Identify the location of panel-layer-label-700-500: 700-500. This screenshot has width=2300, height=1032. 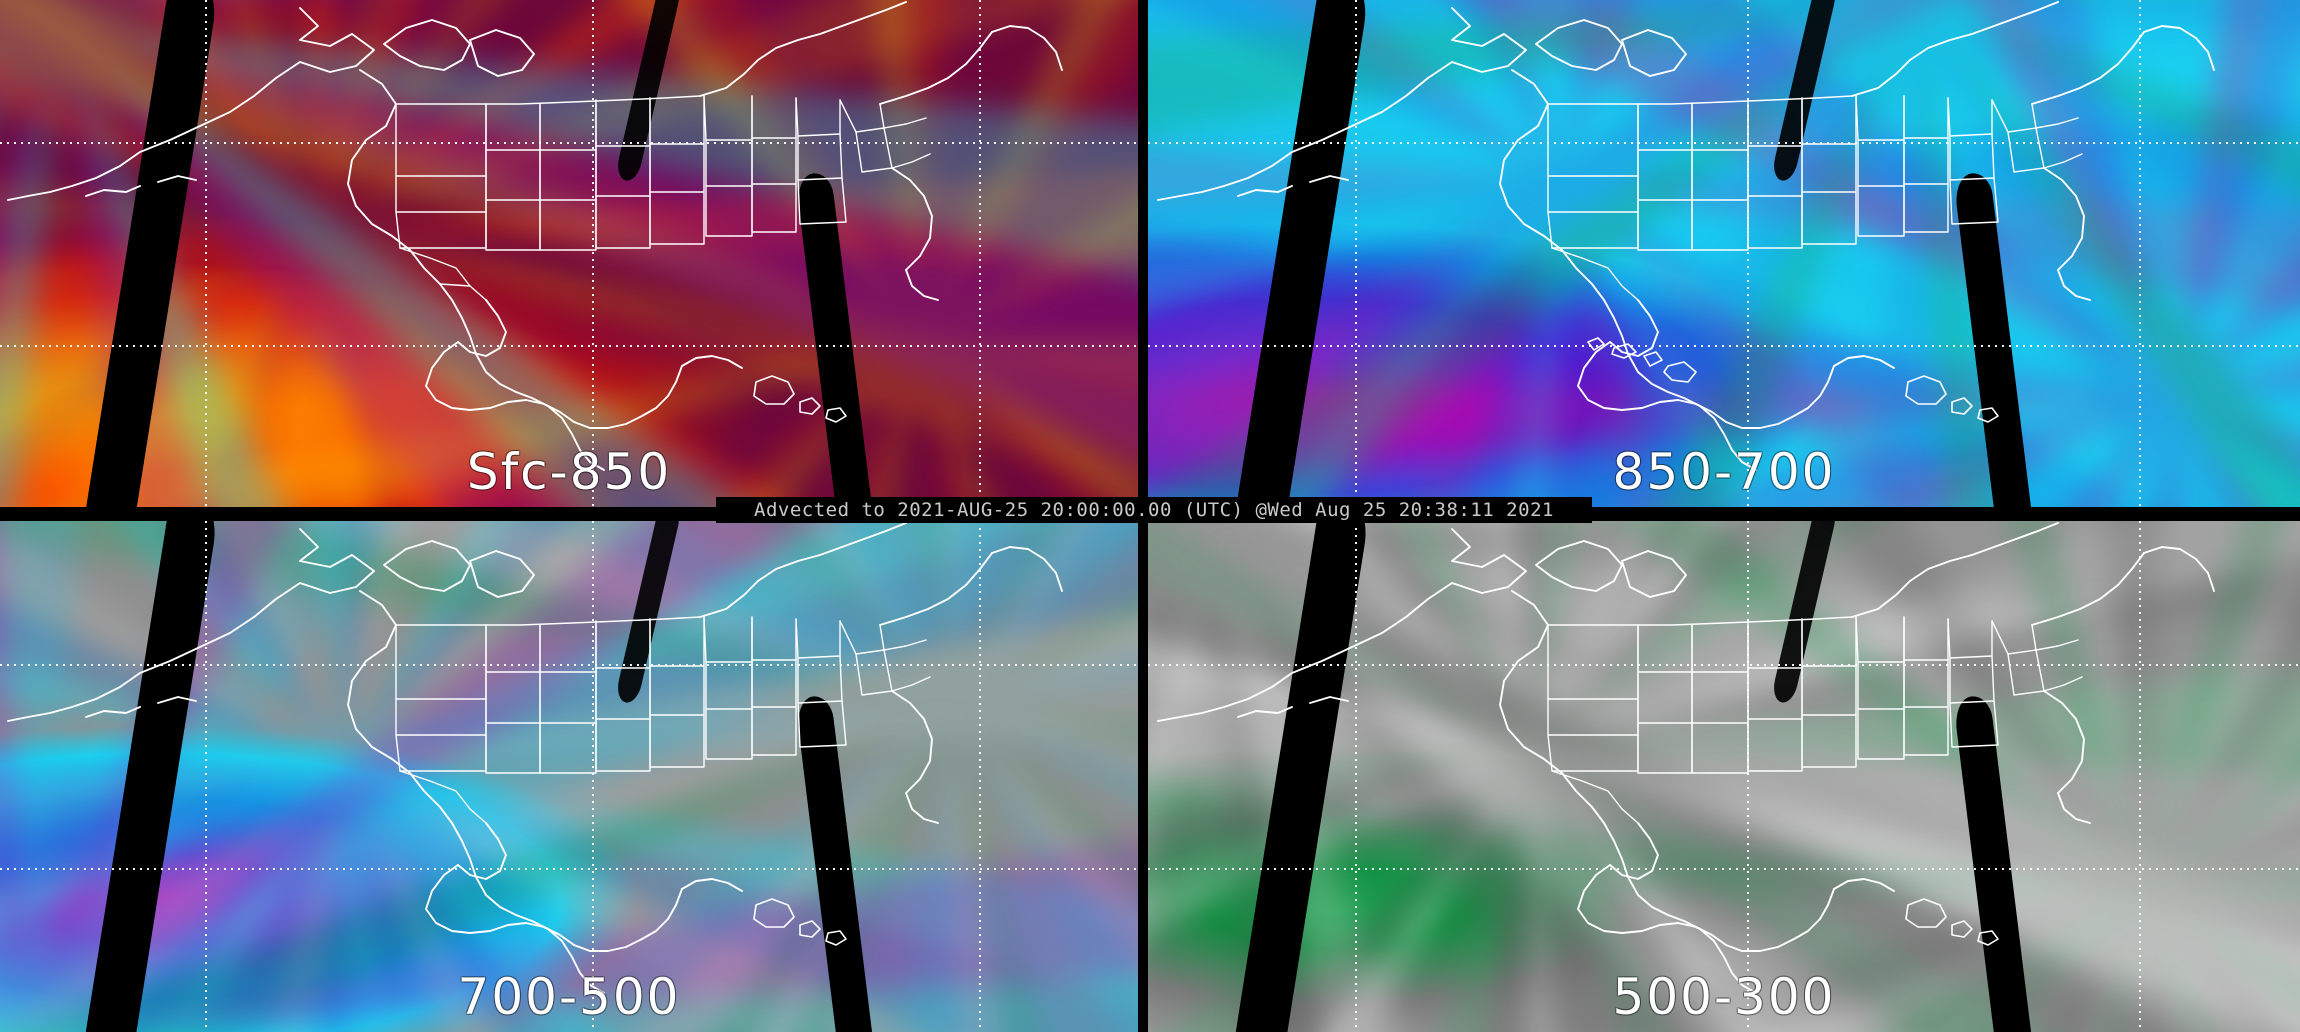
(569, 997).